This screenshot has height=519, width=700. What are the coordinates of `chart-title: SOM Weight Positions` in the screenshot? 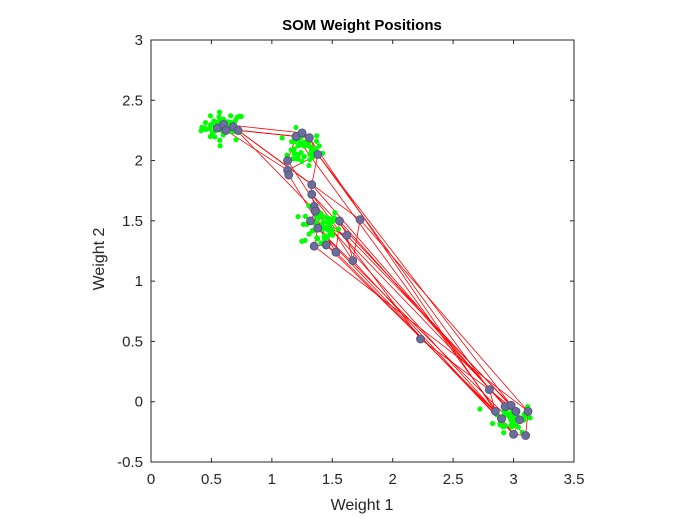 It's located at (362, 25).